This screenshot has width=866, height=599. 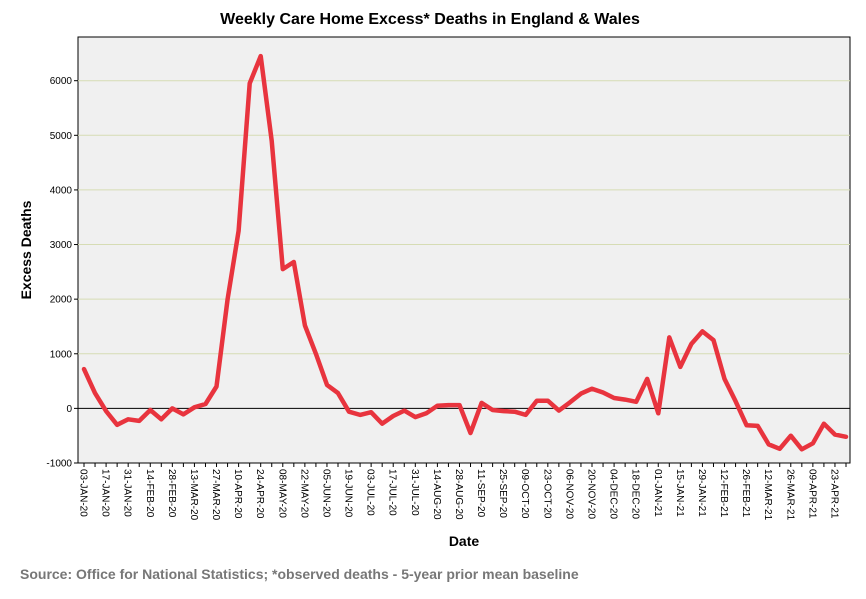 What do you see at coordinates (464, 541) in the screenshot?
I see `x-axis-label: Date` at bounding box center [464, 541].